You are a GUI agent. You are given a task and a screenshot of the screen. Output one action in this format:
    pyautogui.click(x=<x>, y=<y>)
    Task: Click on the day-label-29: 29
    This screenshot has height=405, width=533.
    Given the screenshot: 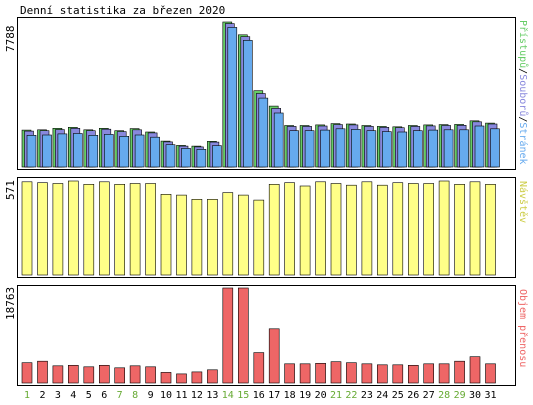 What is the action you would take?
    pyautogui.click(x=460, y=395)
    